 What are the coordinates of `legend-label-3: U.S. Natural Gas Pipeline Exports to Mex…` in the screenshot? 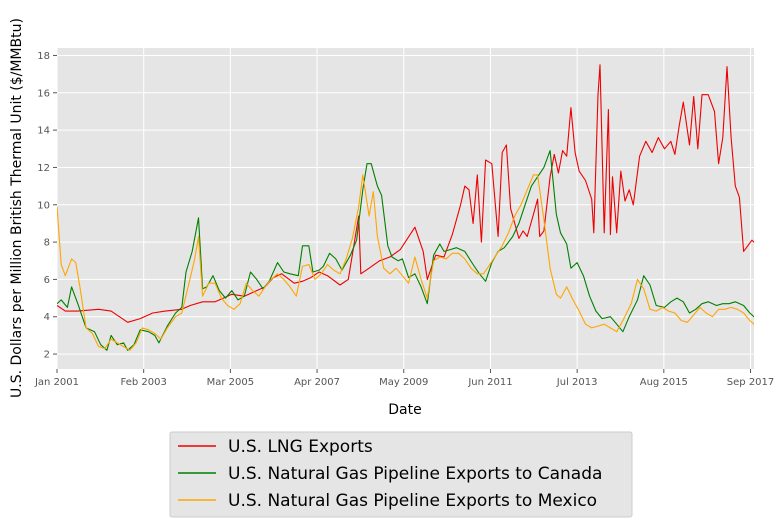 It's located at (412, 501).